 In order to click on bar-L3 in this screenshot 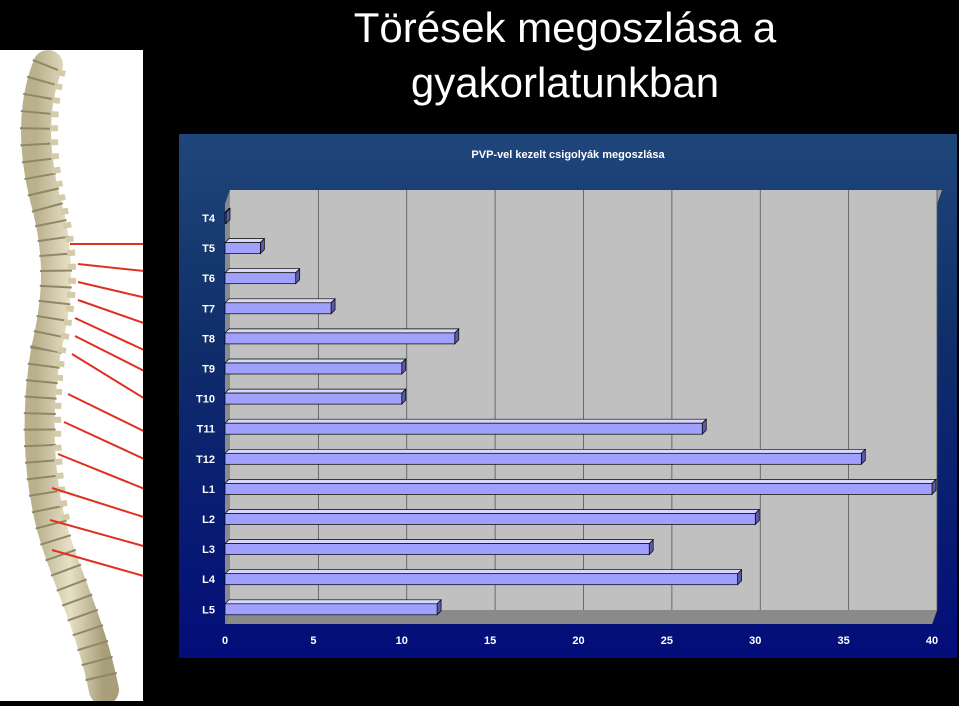, I will do `click(439, 547)`.